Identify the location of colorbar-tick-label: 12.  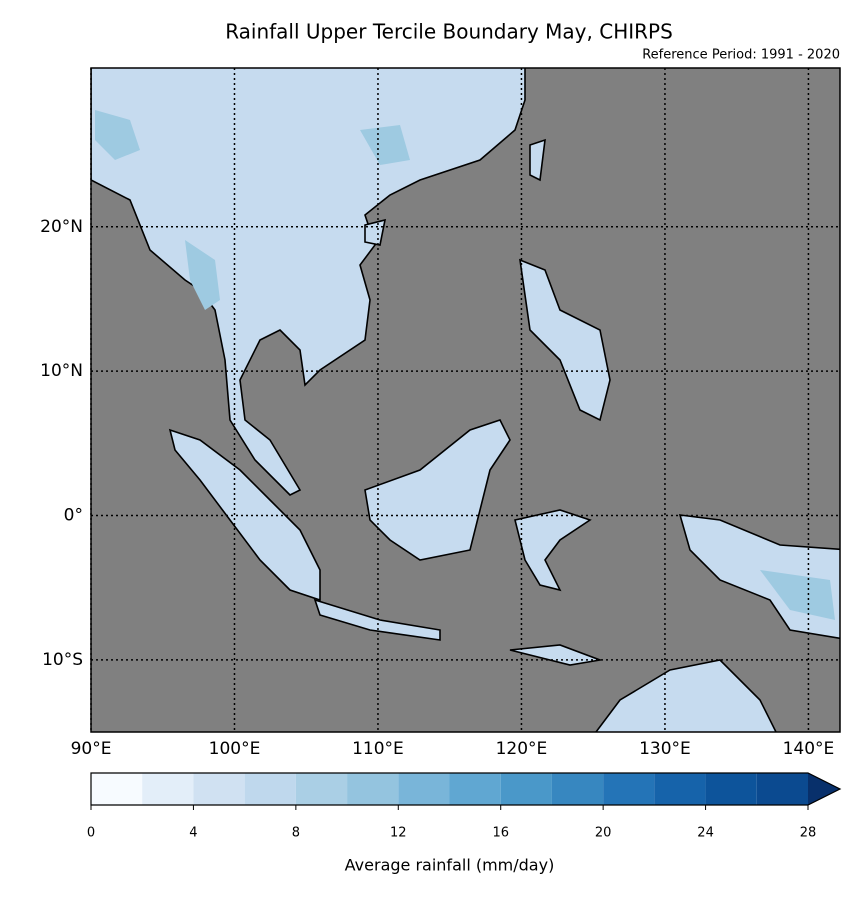
(398, 833).